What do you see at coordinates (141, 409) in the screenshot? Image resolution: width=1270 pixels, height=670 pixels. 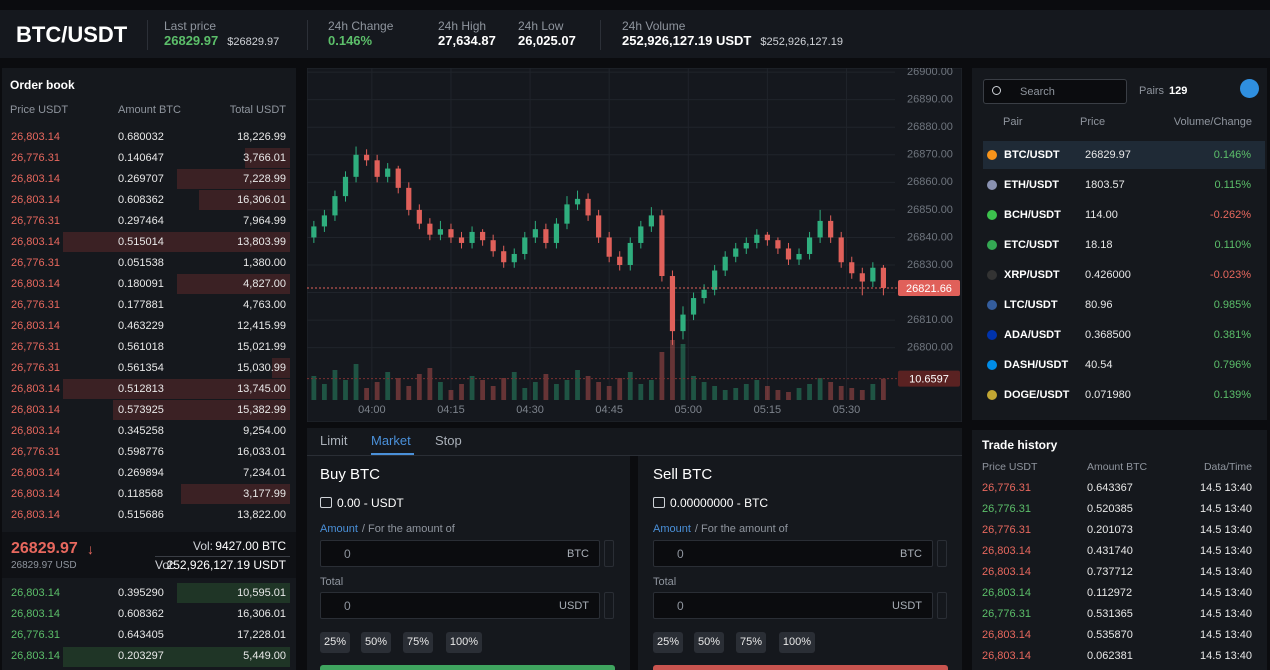 I see `order-amount: 0.573925` at bounding box center [141, 409].